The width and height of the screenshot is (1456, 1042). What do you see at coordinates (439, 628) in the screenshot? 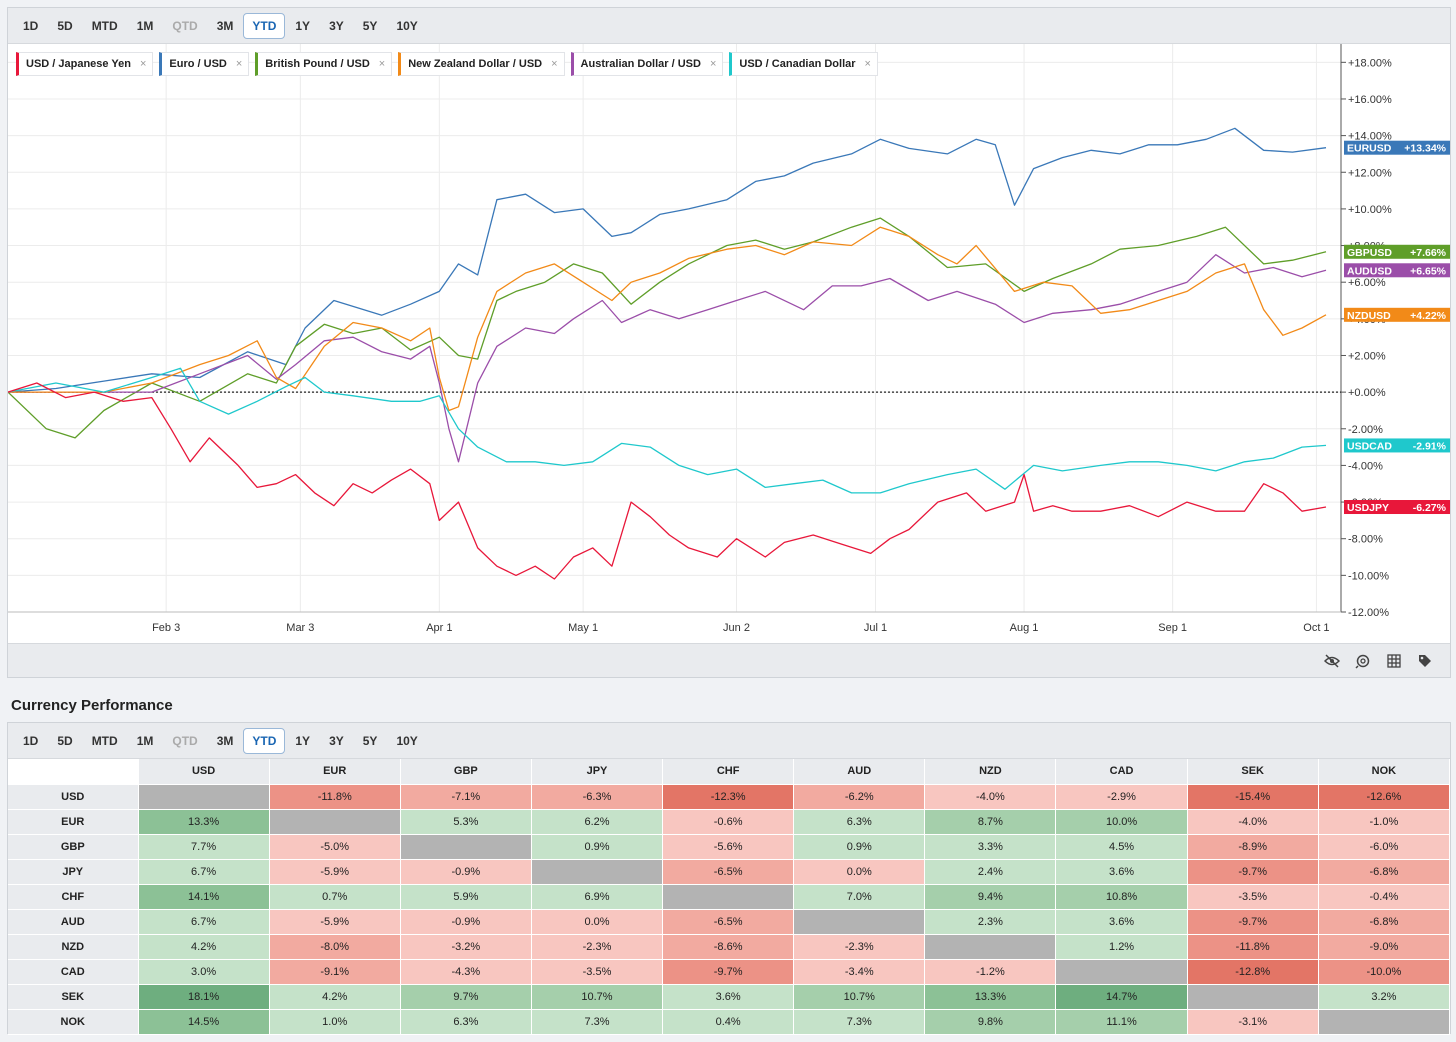
I see `x-tick-label: Apr 1` at bounding box center [439, 628].